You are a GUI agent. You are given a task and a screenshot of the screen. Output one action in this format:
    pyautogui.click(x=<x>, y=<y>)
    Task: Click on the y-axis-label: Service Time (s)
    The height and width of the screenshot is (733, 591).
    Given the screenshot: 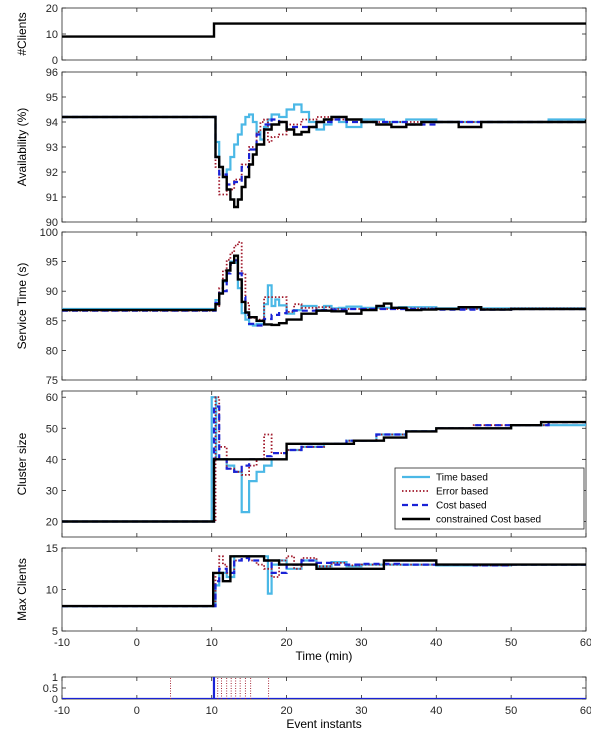 What is the action you would take?
    pyautogui.click(x=22, y=306)
    